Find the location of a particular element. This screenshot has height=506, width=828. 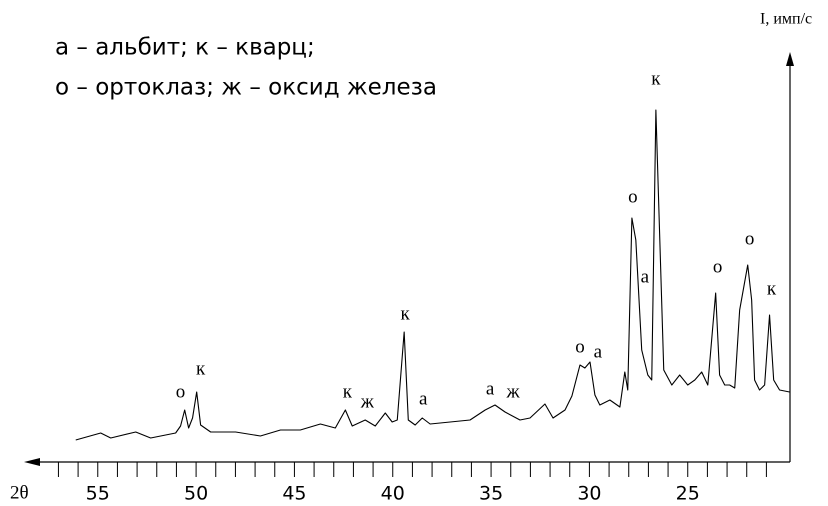

x-tick-label: 40 is located at coordinates (393, 494).